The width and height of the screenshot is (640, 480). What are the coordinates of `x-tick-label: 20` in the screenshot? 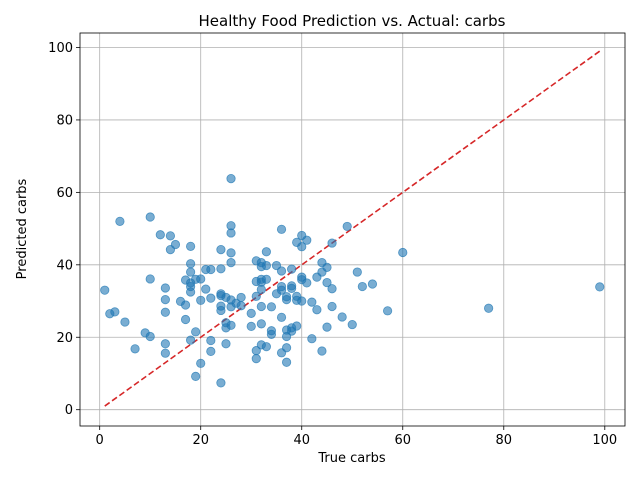 It's located at (200, 440).